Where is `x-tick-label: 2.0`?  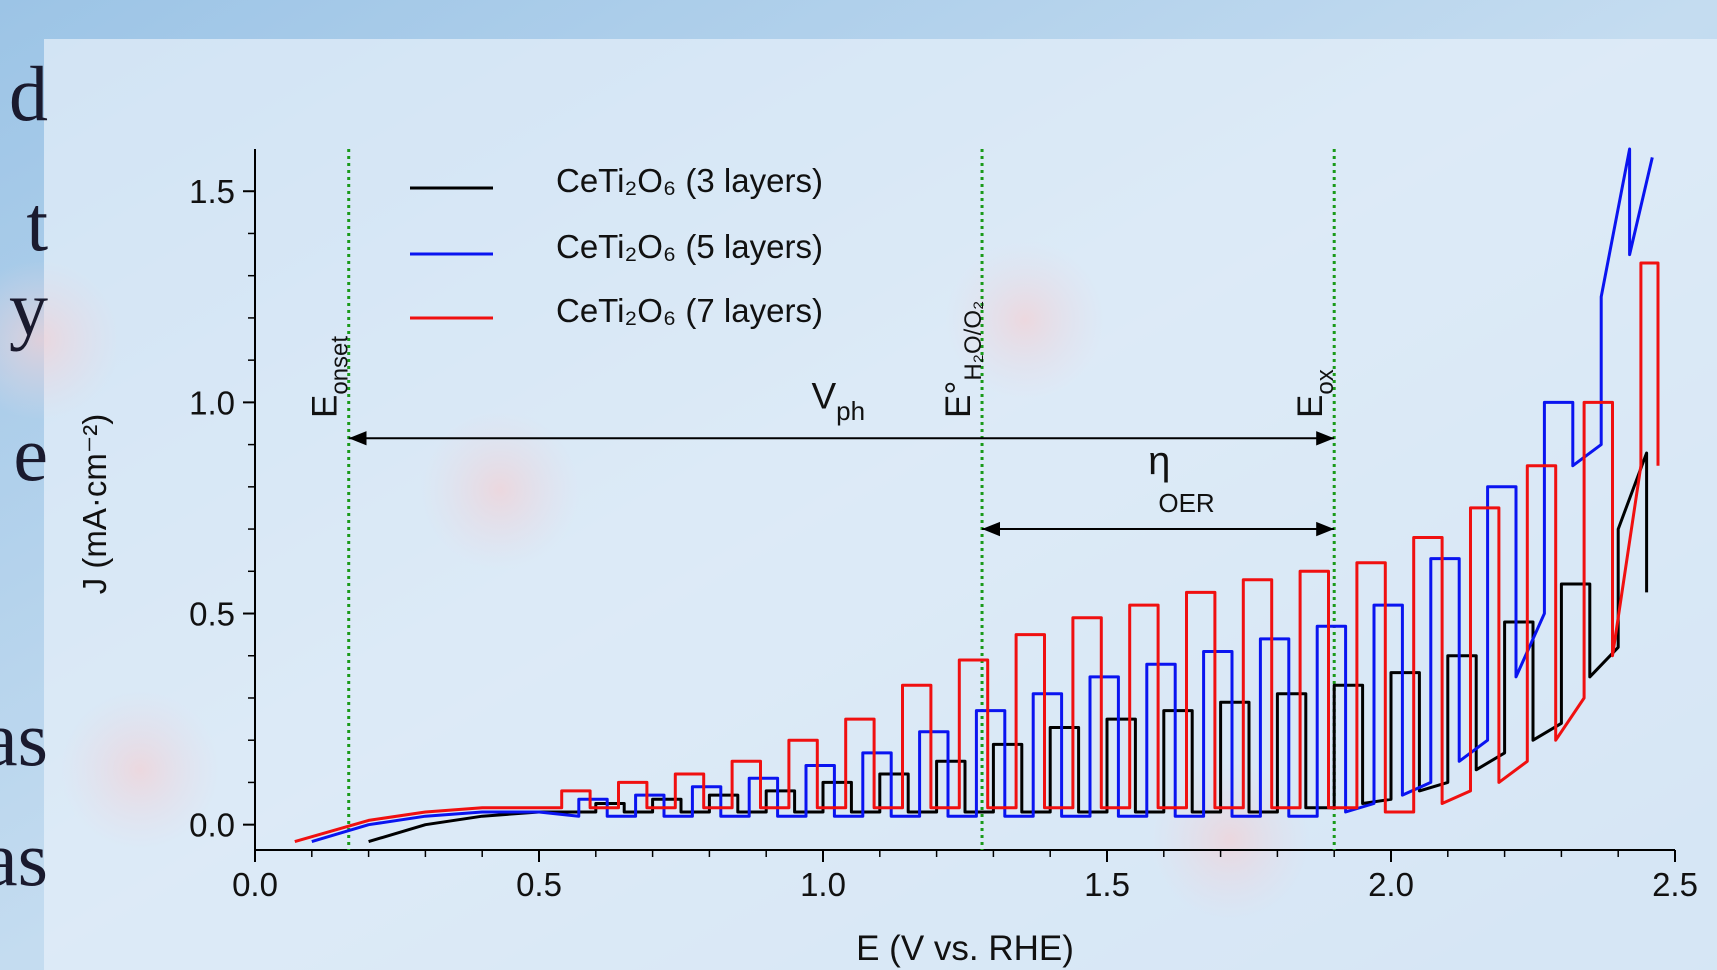
x-tick-label: 2.0 is located at coordinates (1391, 884).